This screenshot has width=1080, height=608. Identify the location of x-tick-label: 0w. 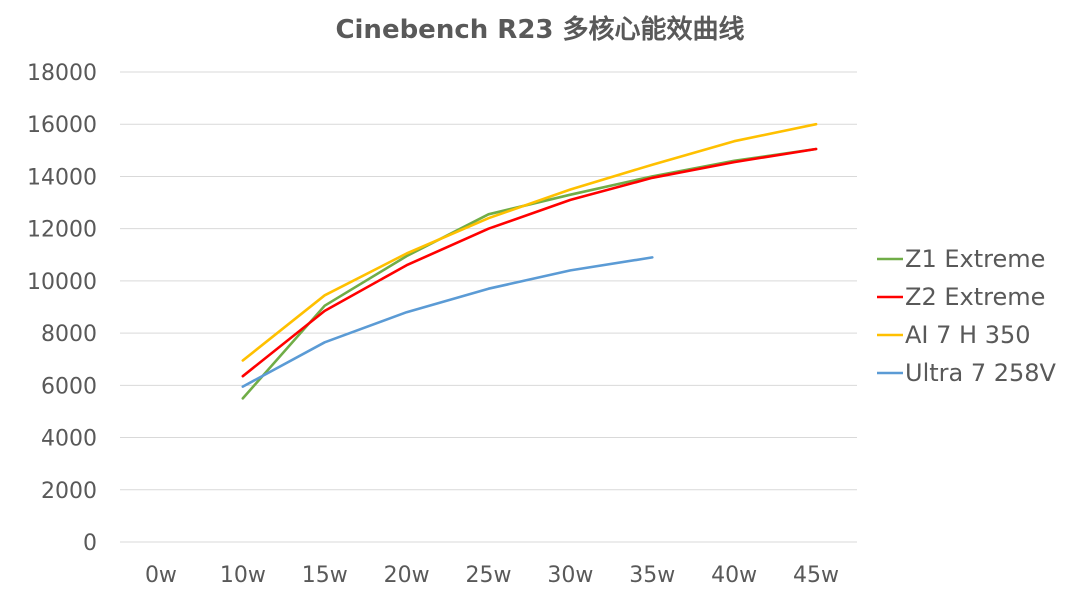
(161, 575).